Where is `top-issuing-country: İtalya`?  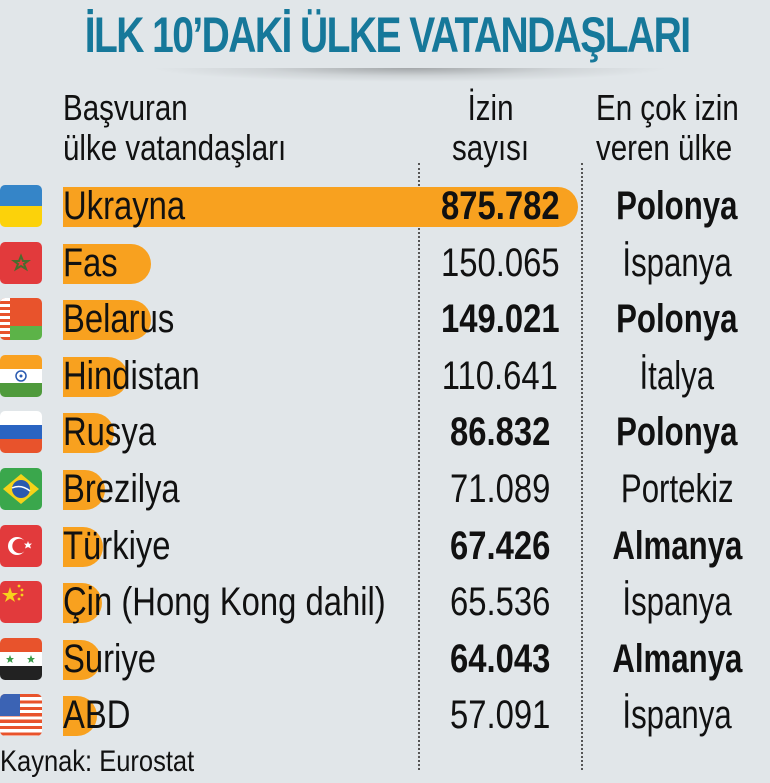
top-issuing-country: İtalya is located at coordinates (677, 376).